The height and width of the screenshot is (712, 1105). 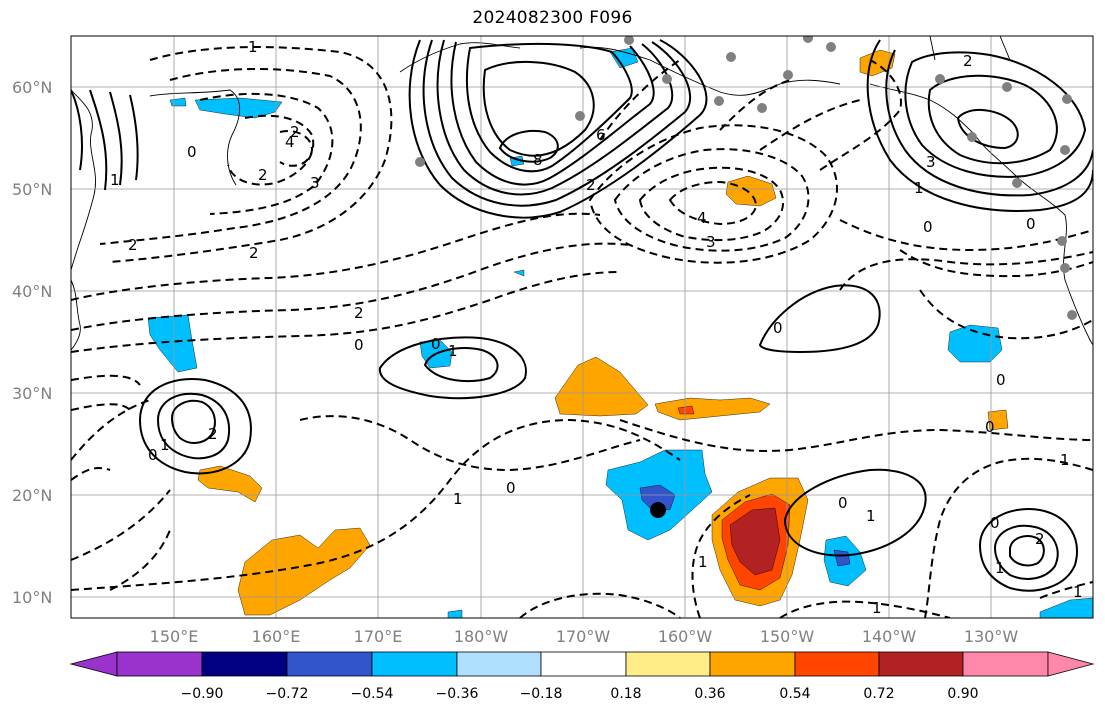 I want to click on lon-label: 160°E, so click(x=276, y=636).